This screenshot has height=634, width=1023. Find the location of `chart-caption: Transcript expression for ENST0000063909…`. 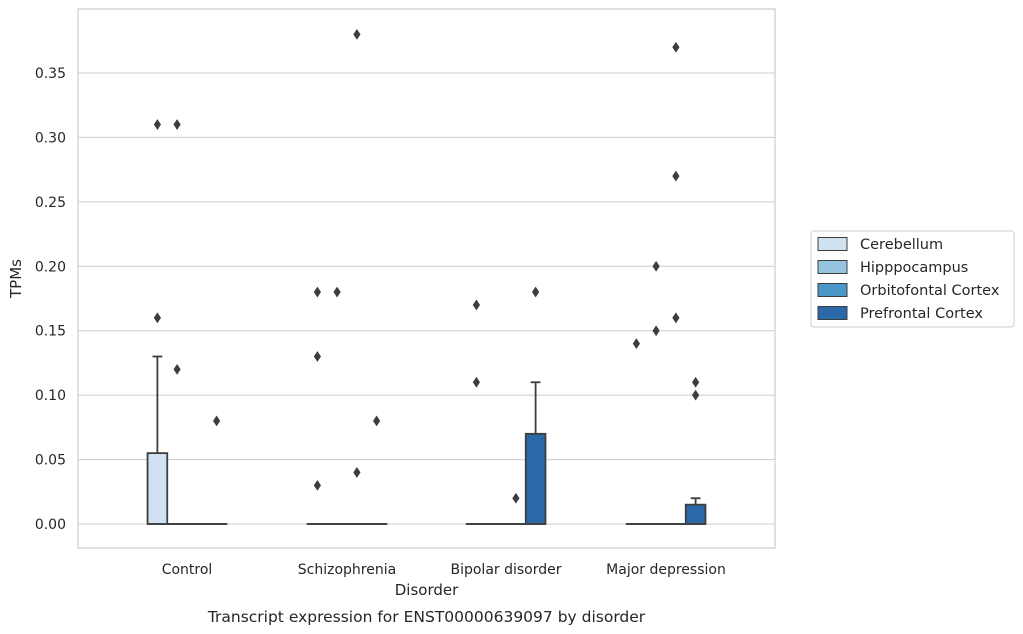

chart-caption: Transcript expression for ENST0000063909… is located at coordinates (426, 617).